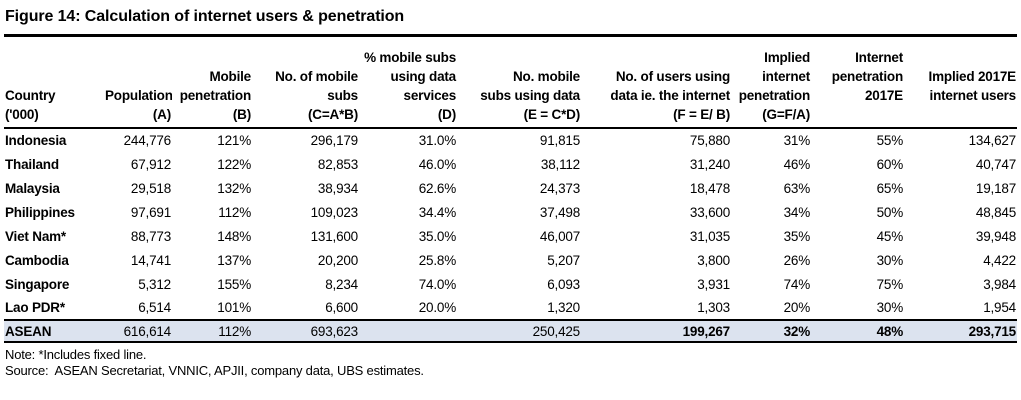  Describe the element at coordinates (241, 114) in the screenshot. I see `column-header-formula: (B)` at that location.